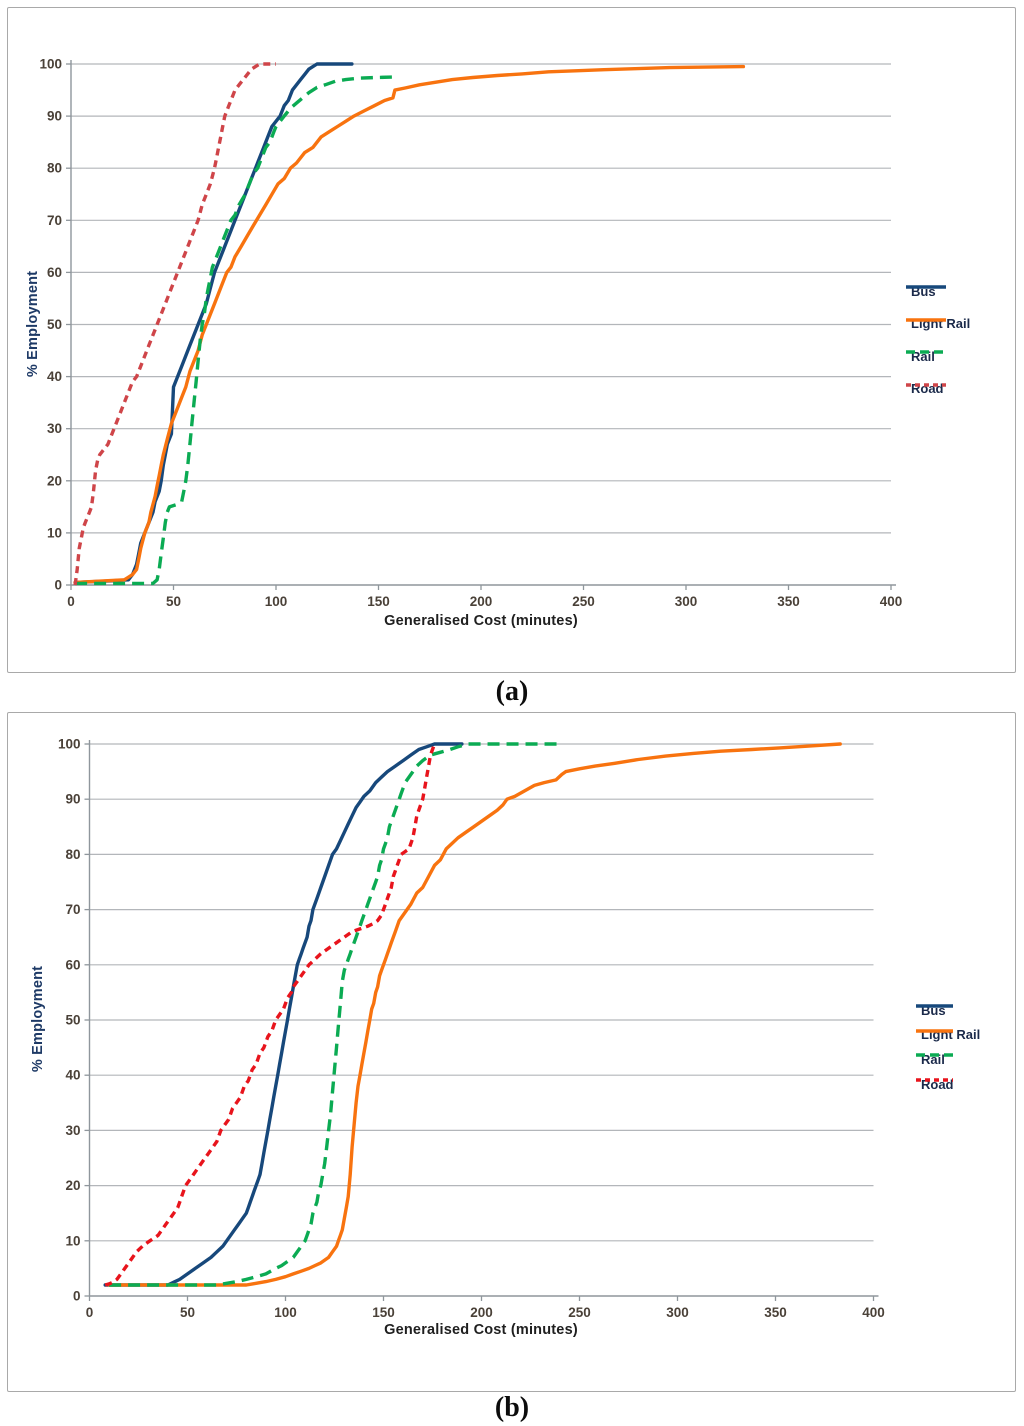 This screenshot has width=1024, height=1426. What do you see at coordinates (38, 1019) in the screenshot?
I see `y-axis-title-b: % Employment` at bounding box center [38, 1019].